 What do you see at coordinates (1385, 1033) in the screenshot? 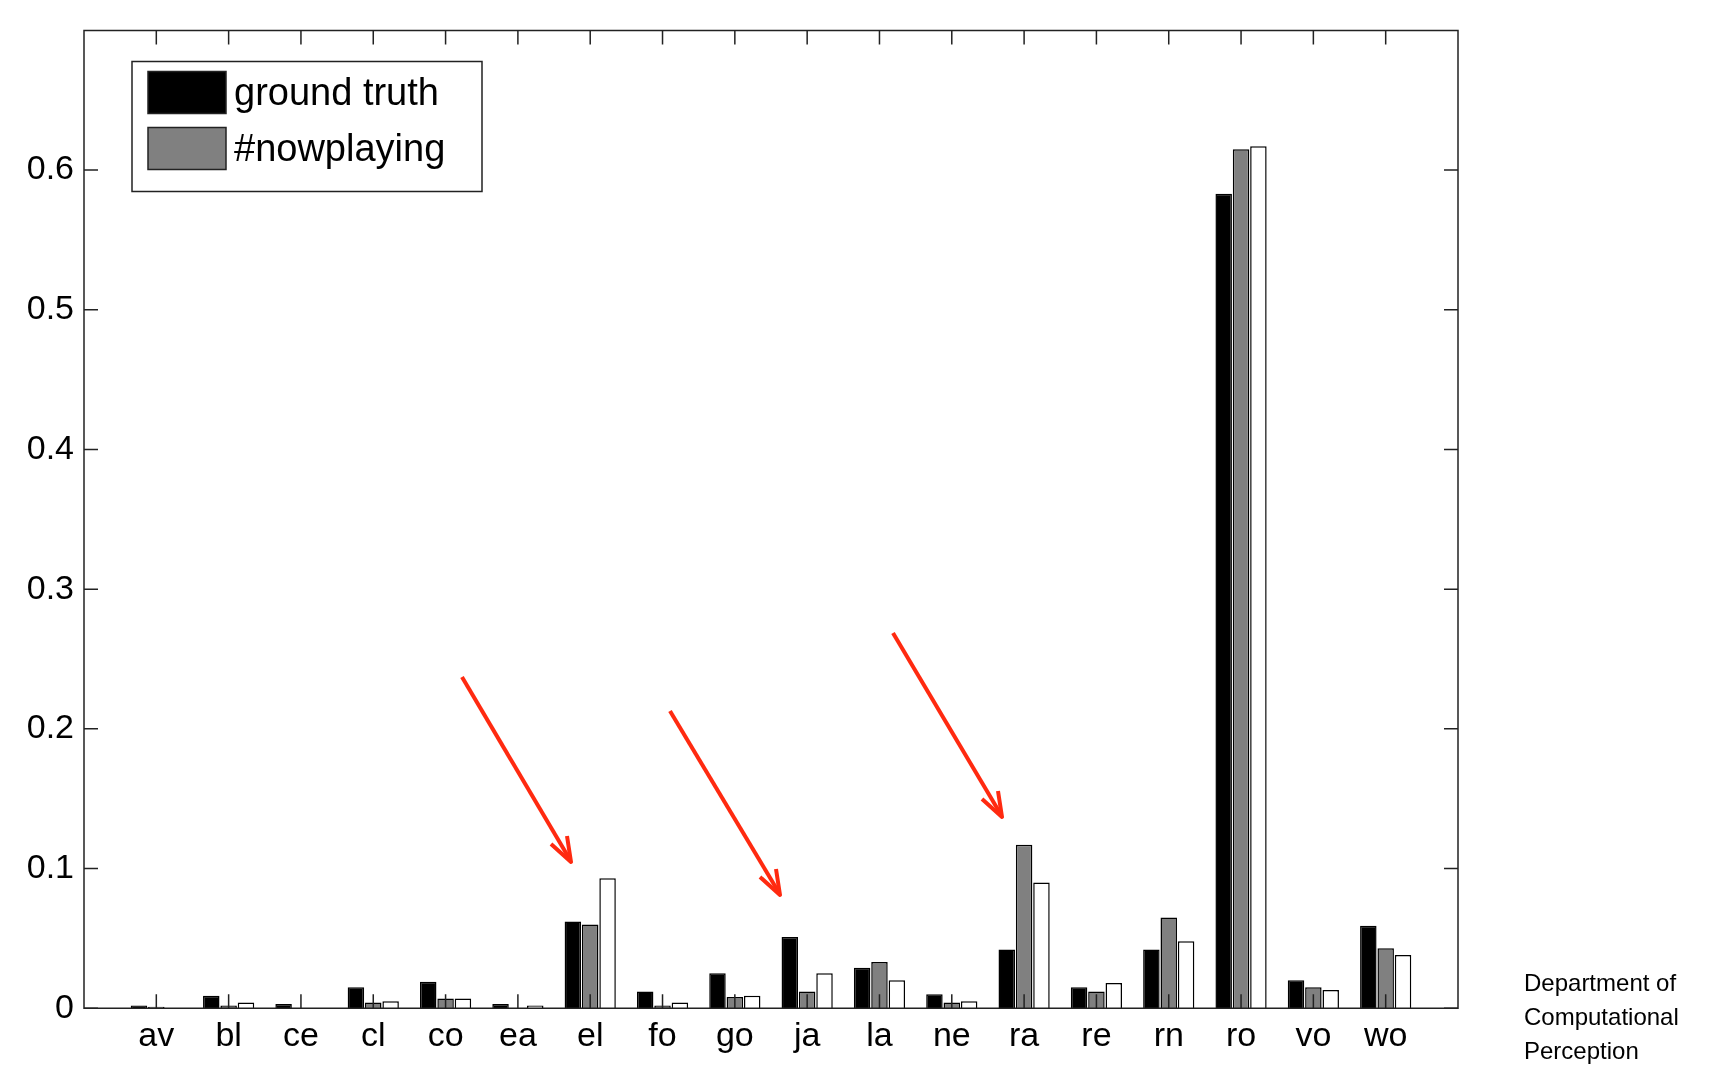
I see `x-tick-label: wo` at bounding box center [1385, 1033].